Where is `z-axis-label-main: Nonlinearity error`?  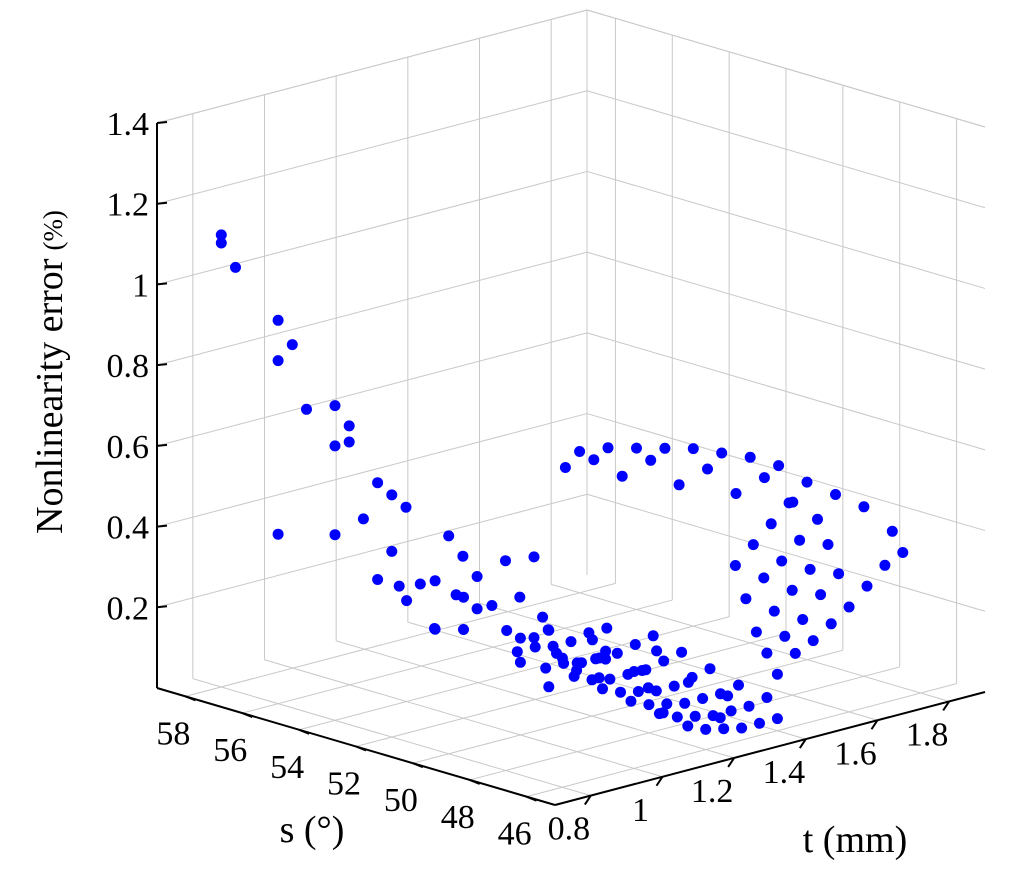
z-axis-label-main: Nonlinearity error is located at coordinates (50, 396).